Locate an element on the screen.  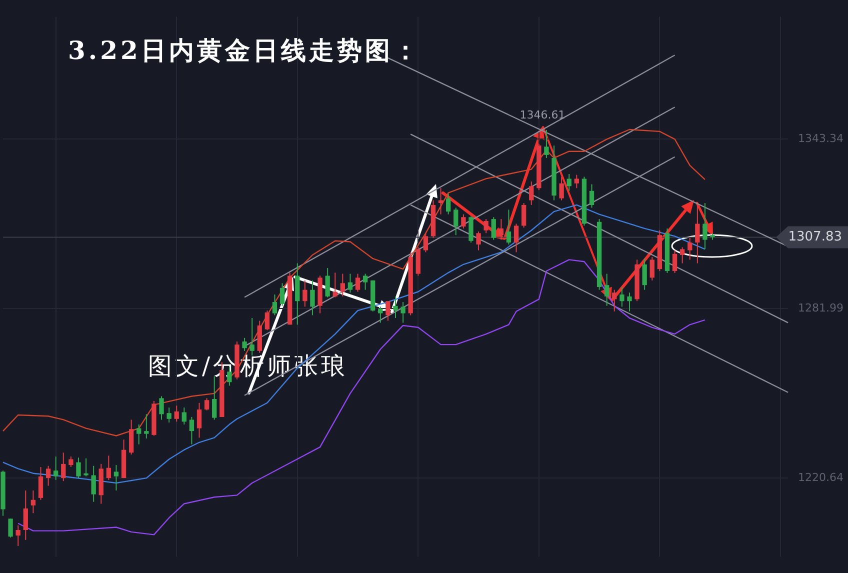
y-tick-label: 1220.64 is located at coordinates (821, 477).